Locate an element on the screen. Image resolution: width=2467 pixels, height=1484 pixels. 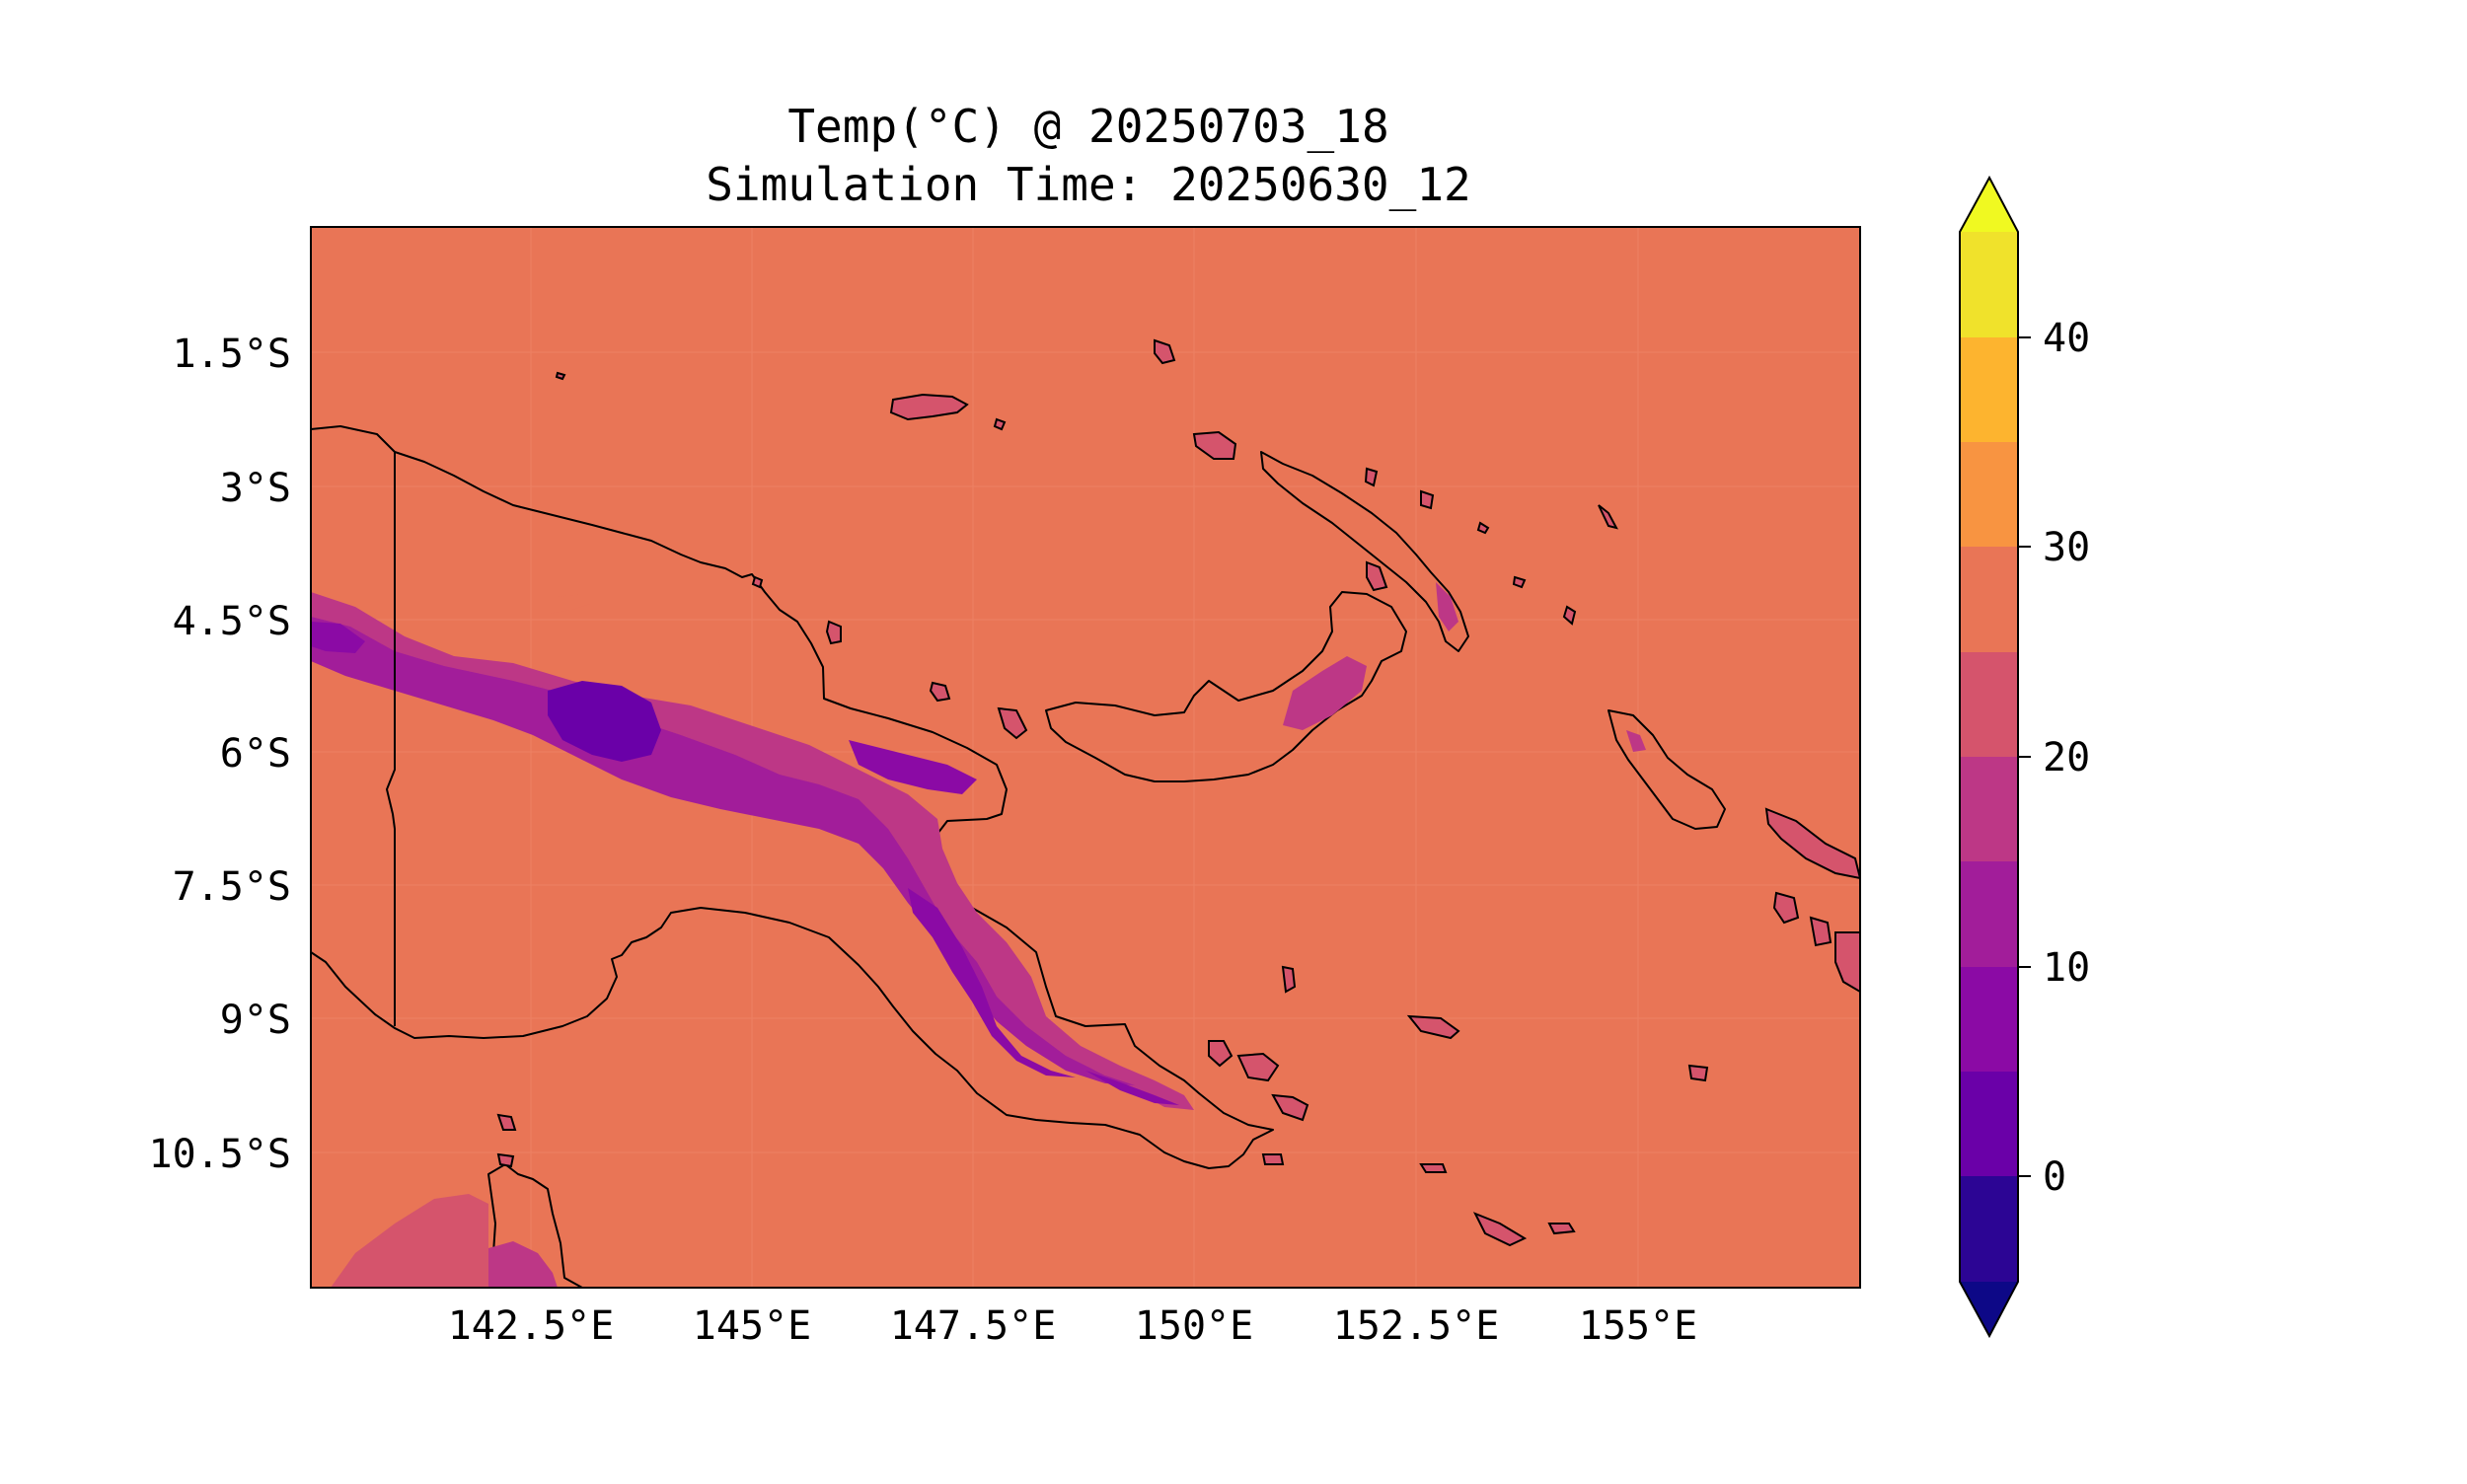
trobriand-island is located at coordinates (1289, 979).